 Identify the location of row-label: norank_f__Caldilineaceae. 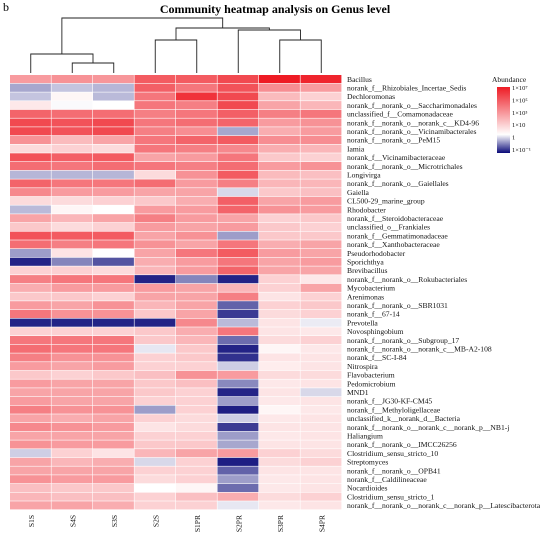
(387, 479).